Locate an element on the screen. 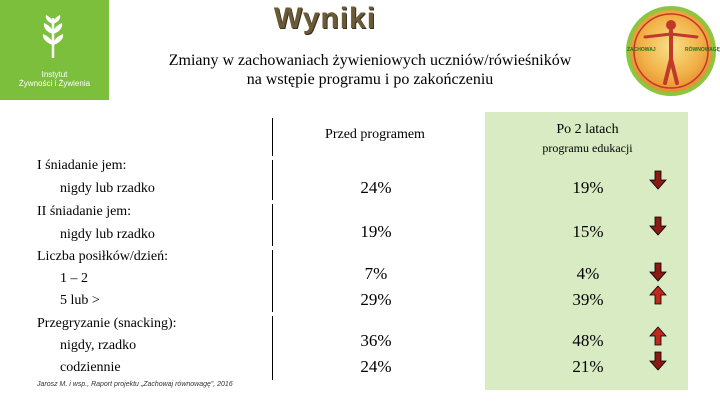 The image size is (720, 405). page-title: Wyniki is located at coordinates (325, 18).